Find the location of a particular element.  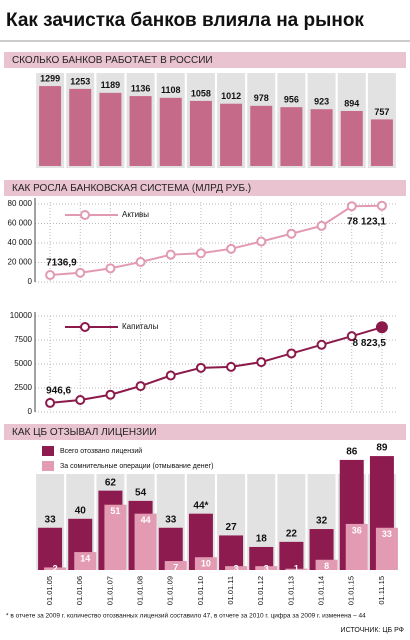

y-tick-label: 20 000 is located at coordinates (20, 262).